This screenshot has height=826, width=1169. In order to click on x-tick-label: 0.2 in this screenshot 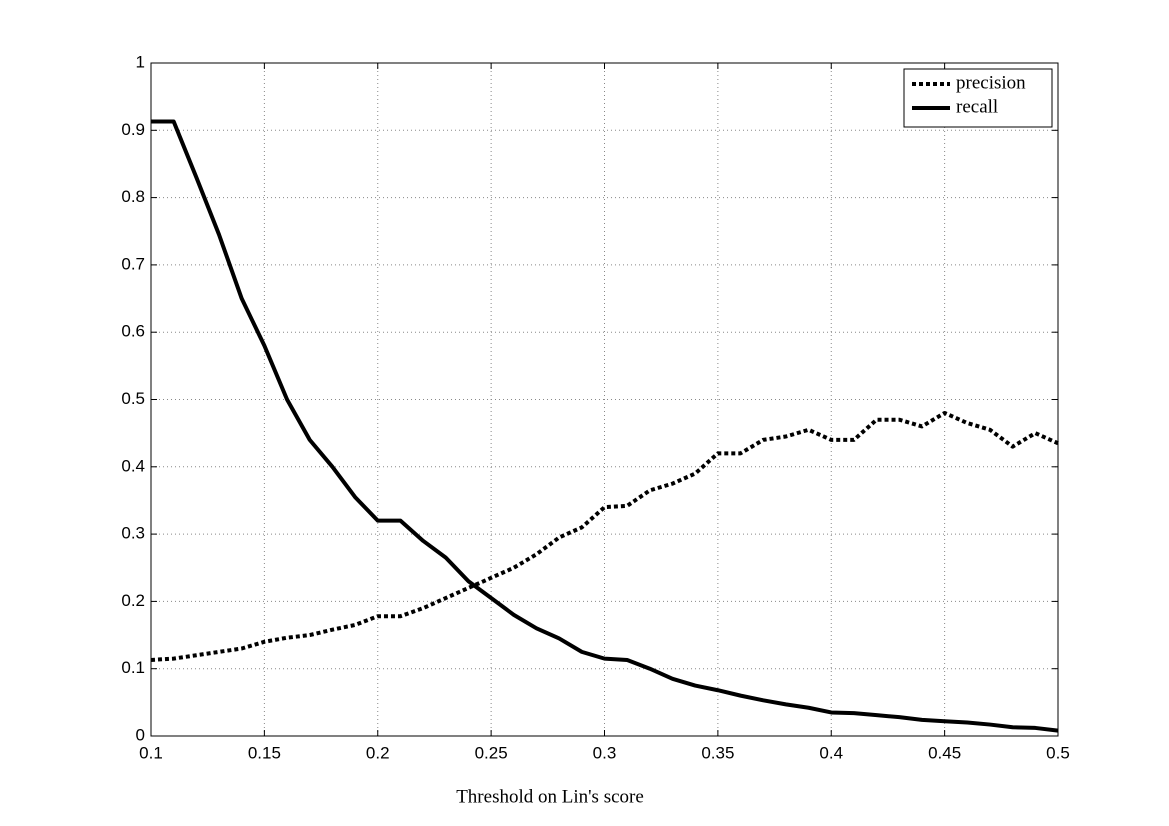, I will do `click(378, 752)`.